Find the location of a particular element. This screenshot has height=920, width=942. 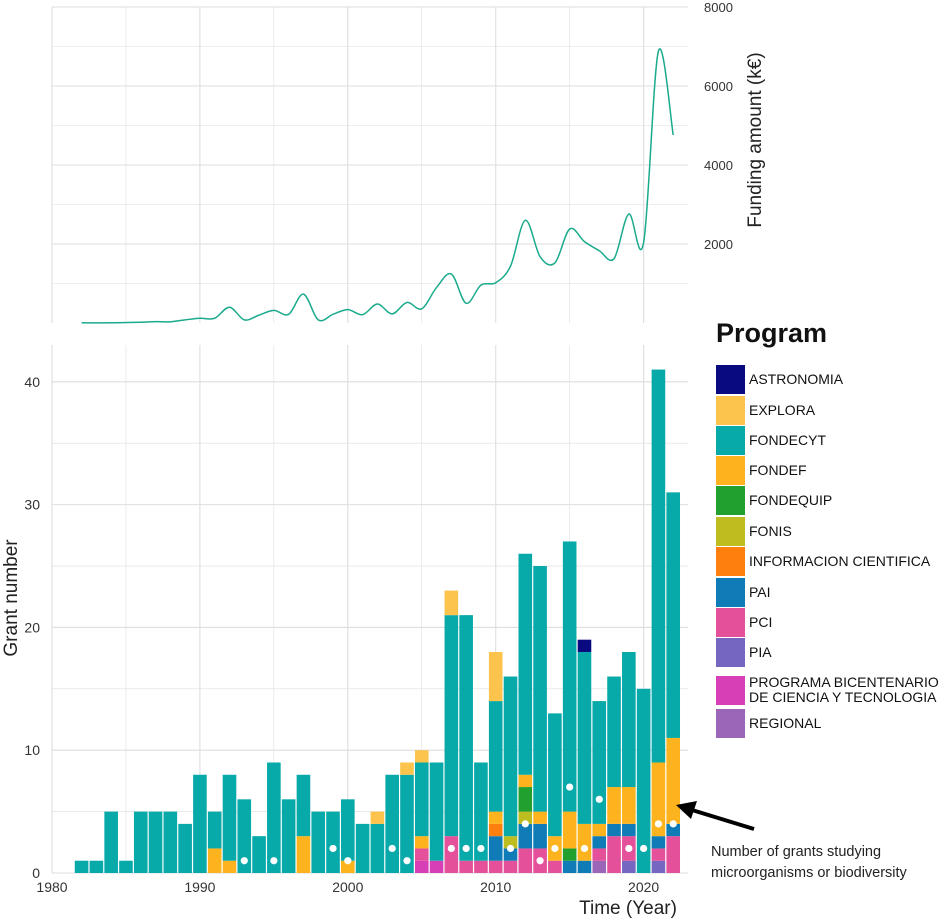

grant-number-axis-label: Grant number is located at coordinates (11, 598).